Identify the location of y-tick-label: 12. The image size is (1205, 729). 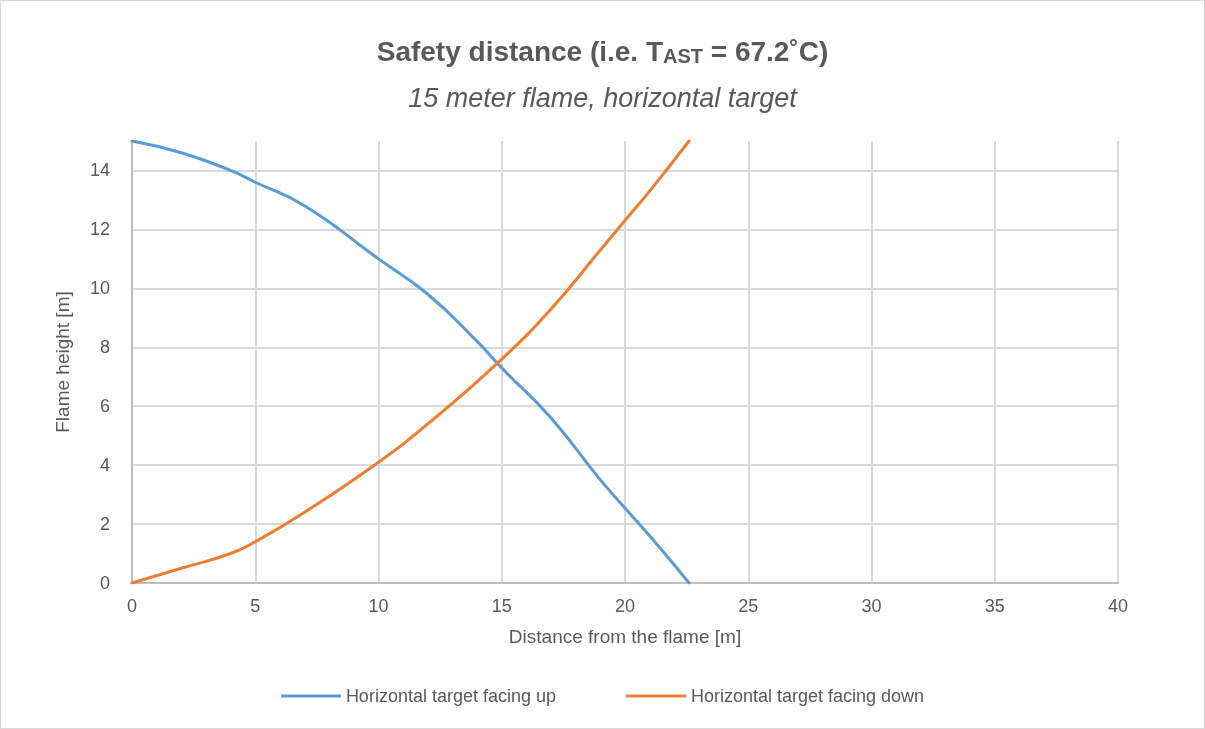
(99, 229).